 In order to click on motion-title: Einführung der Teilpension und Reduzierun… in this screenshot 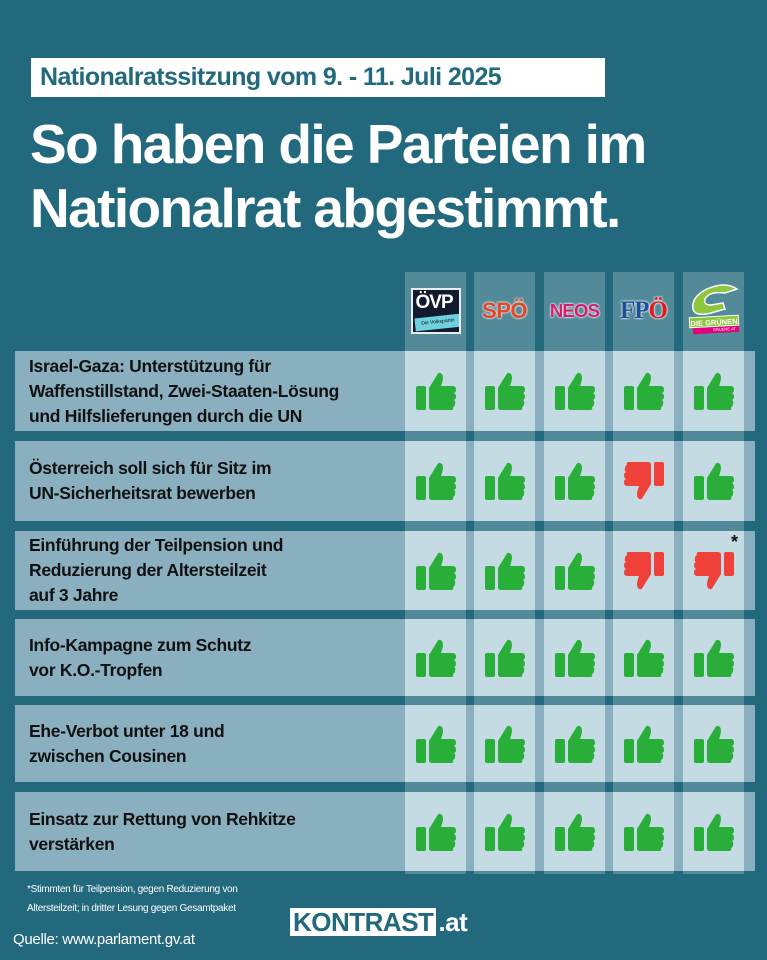, I will do `click(214, 570)`.